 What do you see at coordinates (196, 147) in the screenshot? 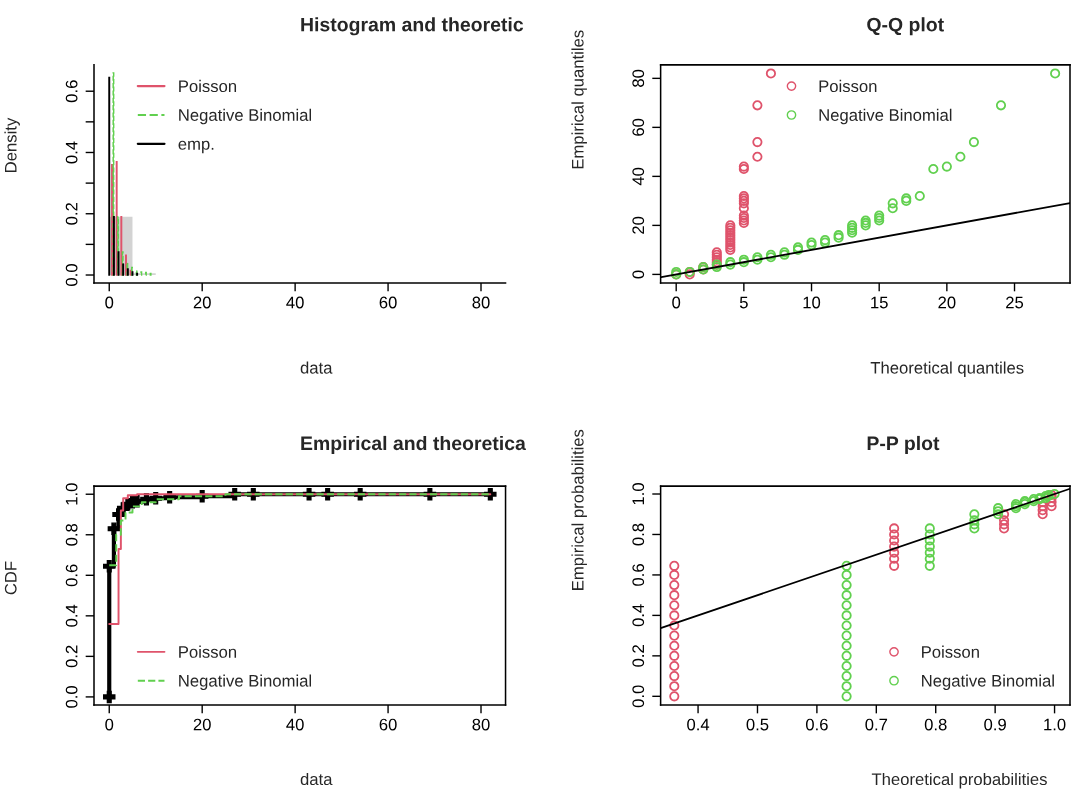
I see `legend-label: emp.` at bounding box center [196, 147].